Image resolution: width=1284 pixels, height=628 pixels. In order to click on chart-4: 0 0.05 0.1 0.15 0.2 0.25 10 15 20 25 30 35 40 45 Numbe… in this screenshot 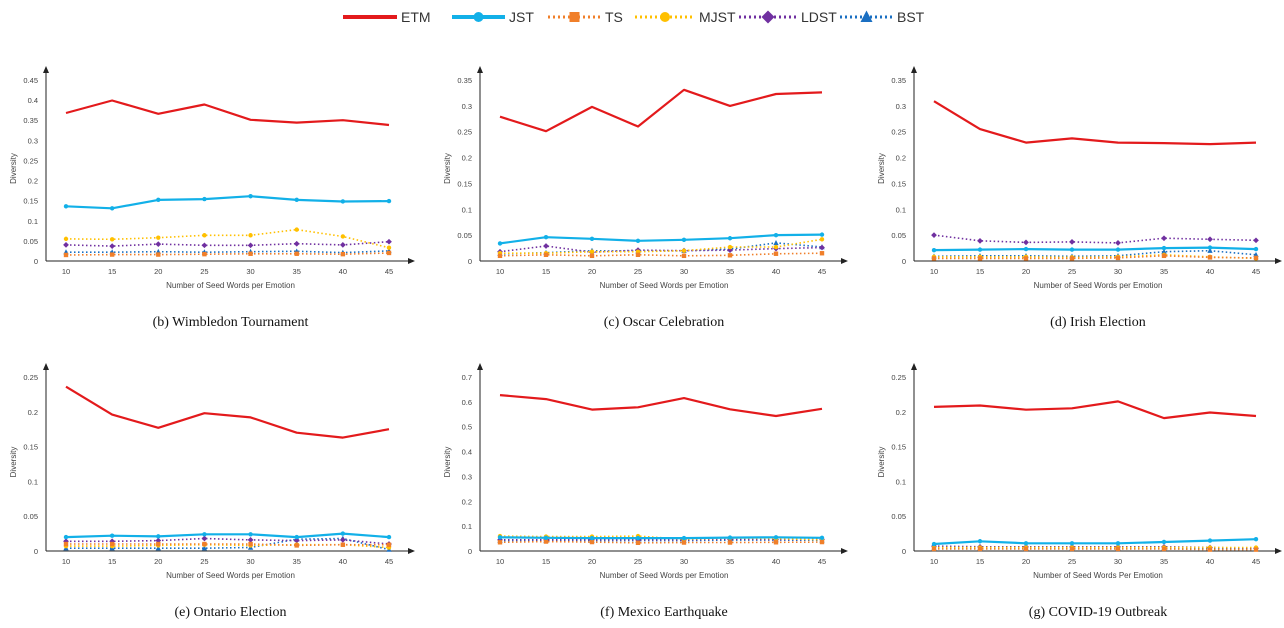, I will do `click(212, 471)`.